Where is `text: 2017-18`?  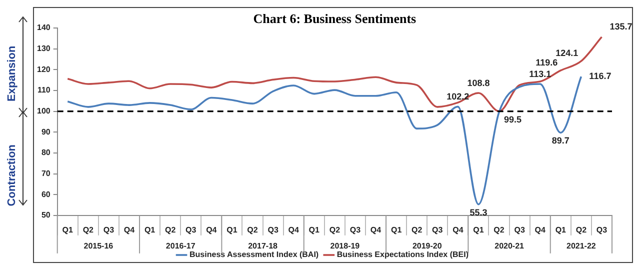
text: 2017-18 is located at coordinates (263, 246).